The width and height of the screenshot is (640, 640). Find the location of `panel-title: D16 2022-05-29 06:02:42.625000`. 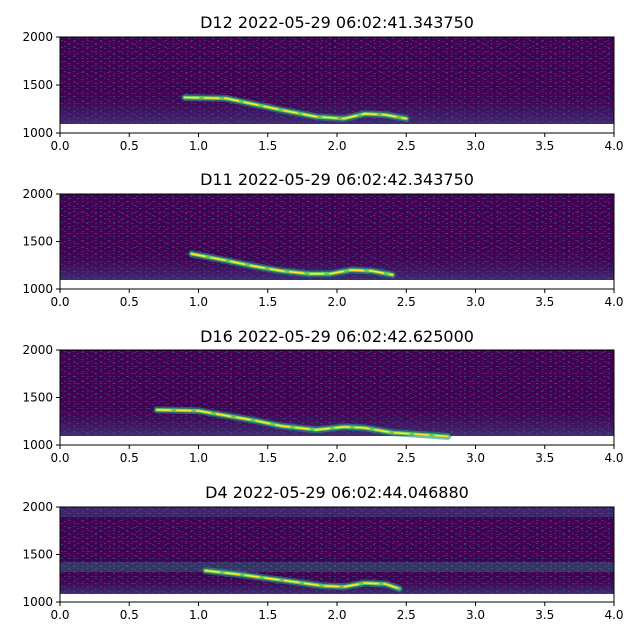

panel-title: D16 2022-05-29 06:02:42.625000 is located at coordinates (337, 336).